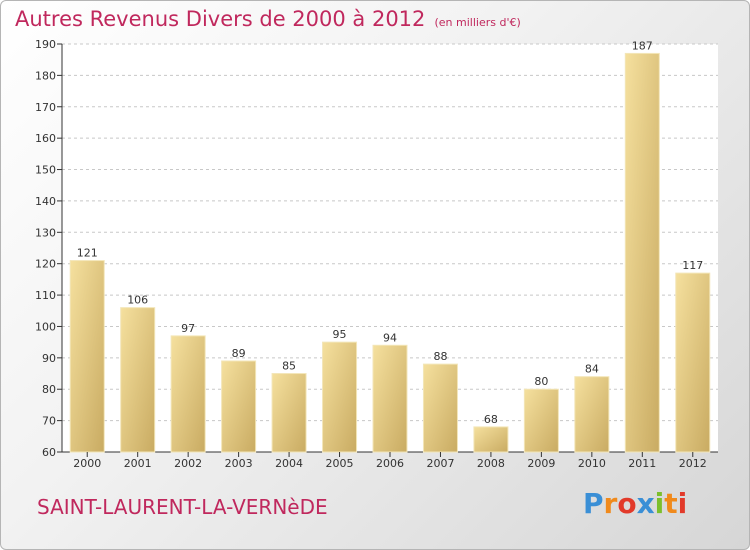  I want to click on data-label: 95, so click(340, 334).